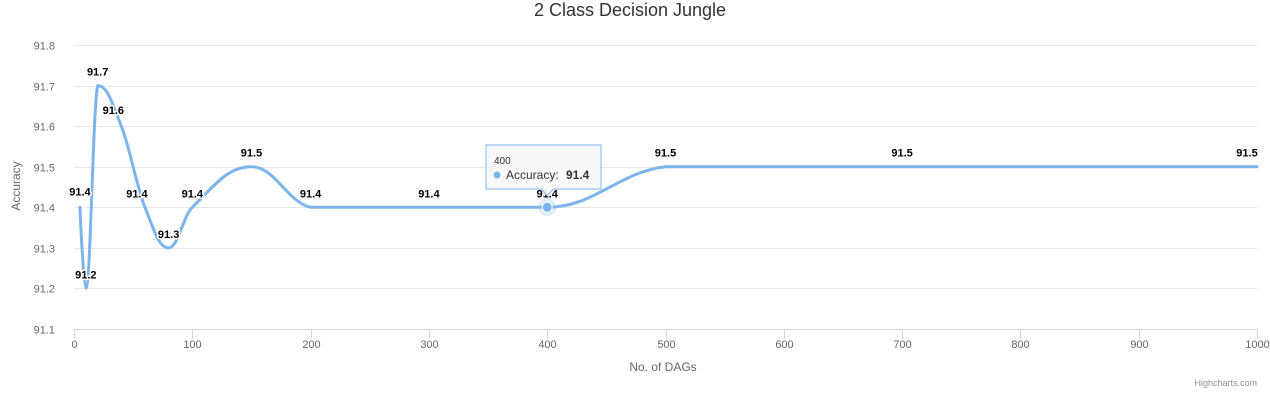 The image size is (1270, 400). I want to click on tooltip-series-label: Accuracy:, so click(532, 175).